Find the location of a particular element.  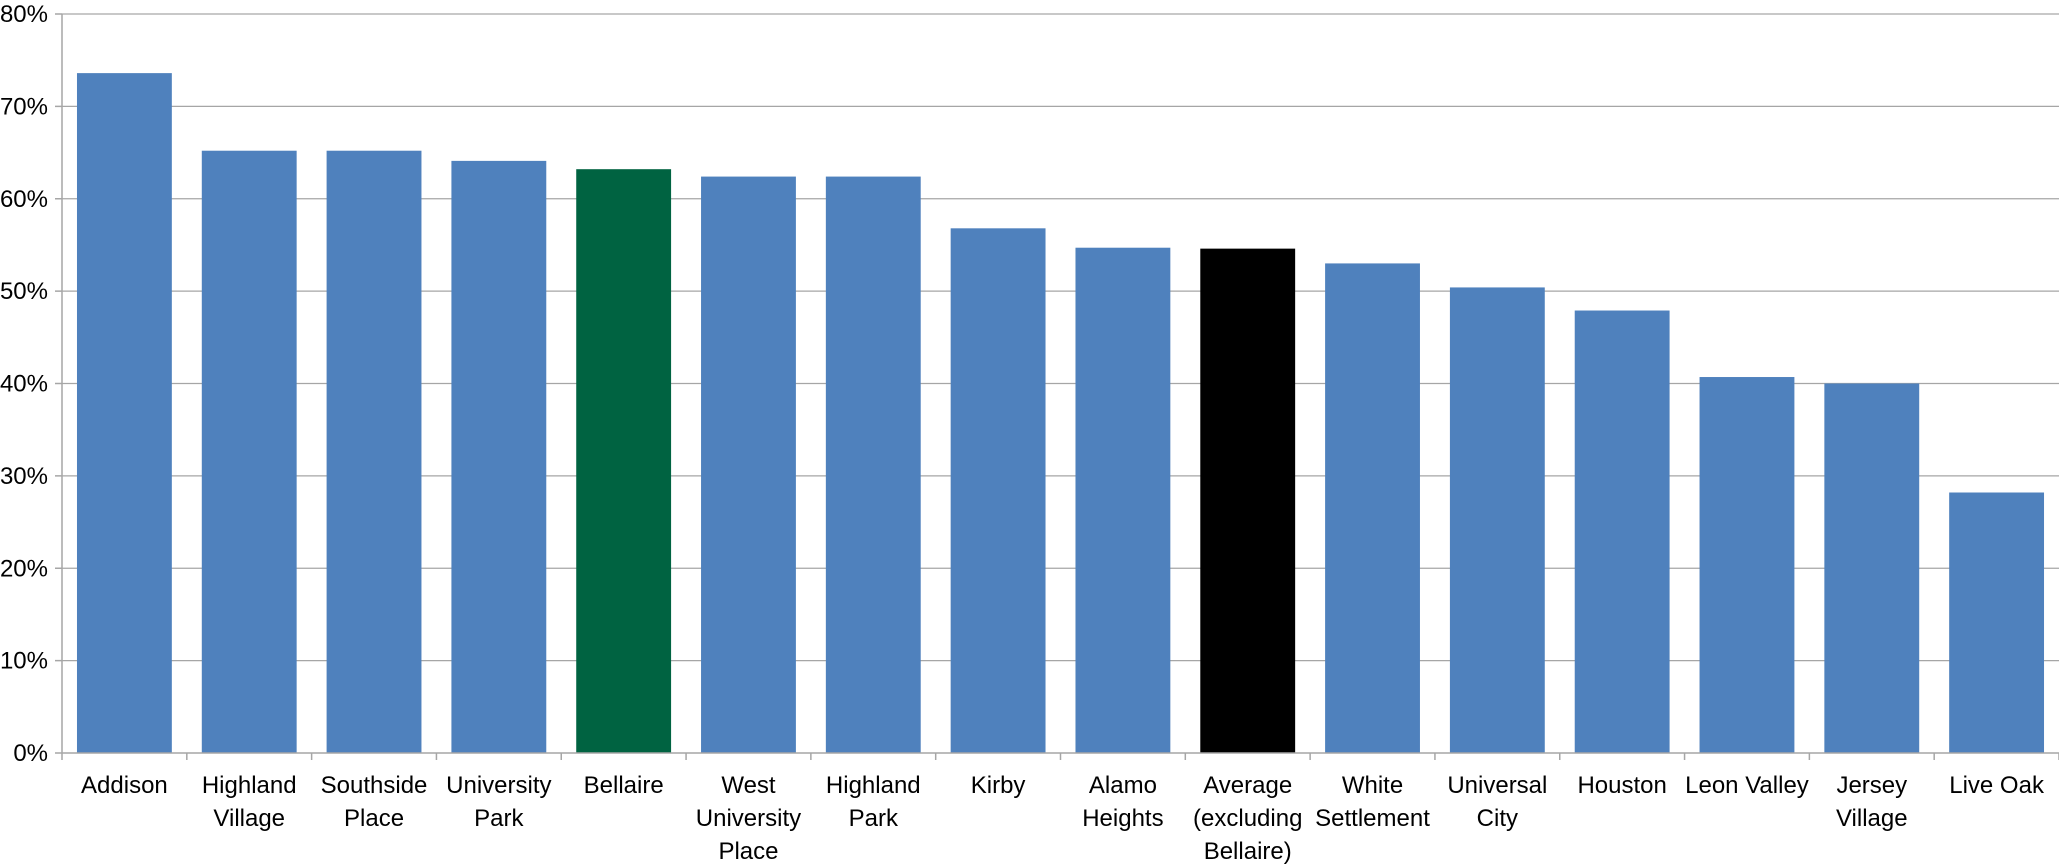

y-tick-label: 30% is located at coordinates (24, 476).